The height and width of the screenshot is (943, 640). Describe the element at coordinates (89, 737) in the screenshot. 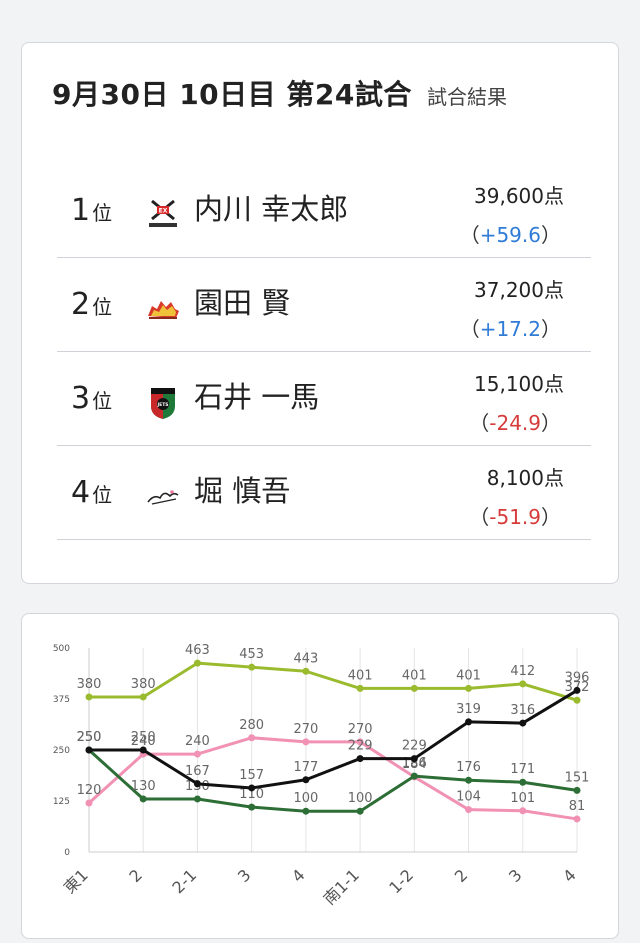

I see `data-label: 250` at that location.